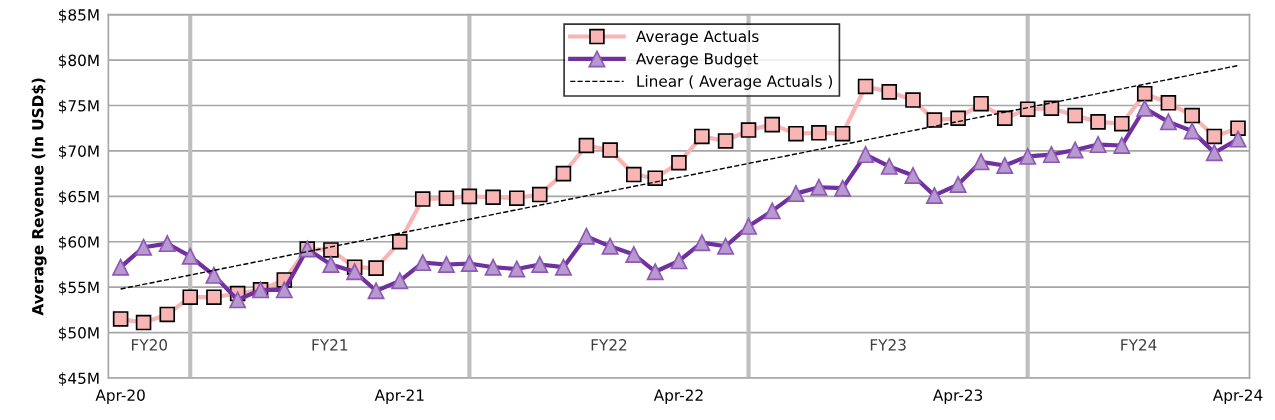 The height and width of the screenshot is (420, 1275). What do you see at coordinates (888, 345) in the screenshot?
I see `annotation: FY23` at bounding box center [888, 345].